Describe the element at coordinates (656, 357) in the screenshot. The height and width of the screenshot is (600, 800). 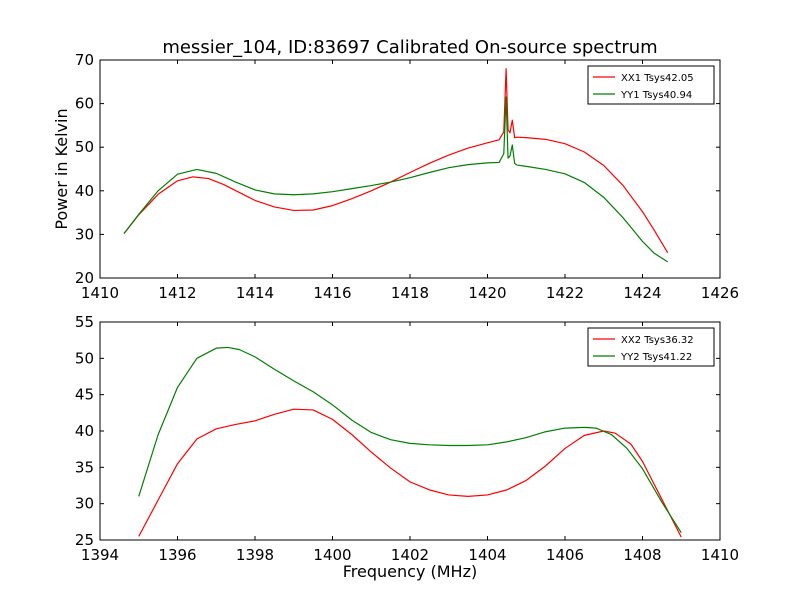
I see `legend-label: YY2 Tsys41.22` at that location.